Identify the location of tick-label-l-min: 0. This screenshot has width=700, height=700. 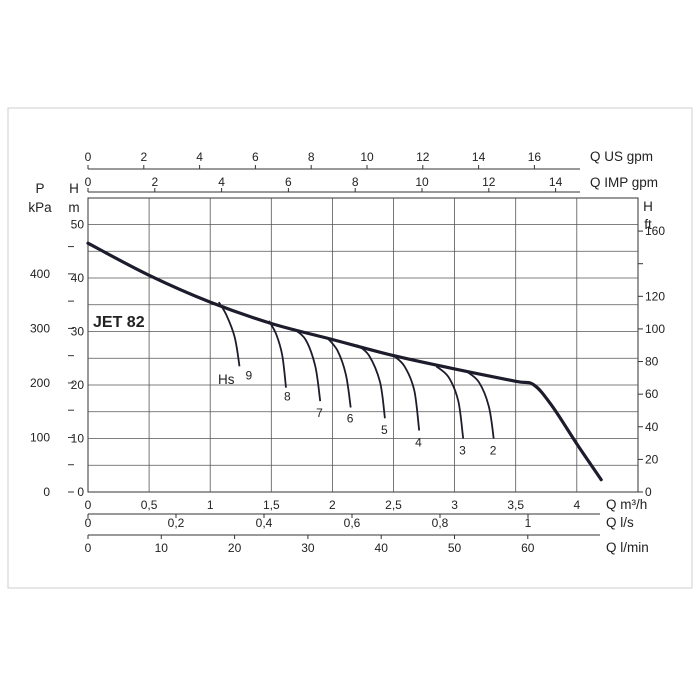
(88, 548).